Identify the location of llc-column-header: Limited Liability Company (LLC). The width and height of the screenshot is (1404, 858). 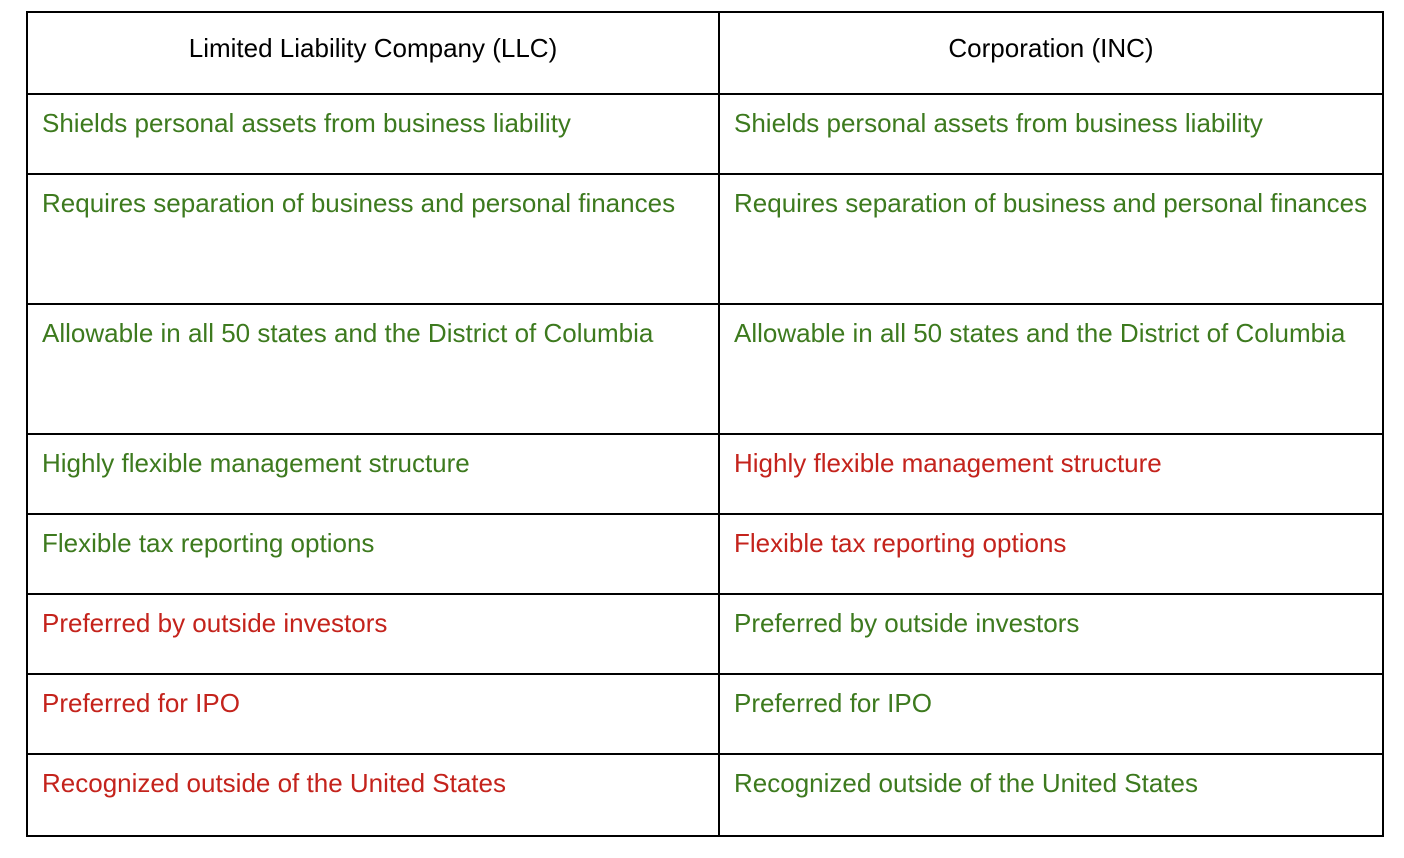
(373, 53).